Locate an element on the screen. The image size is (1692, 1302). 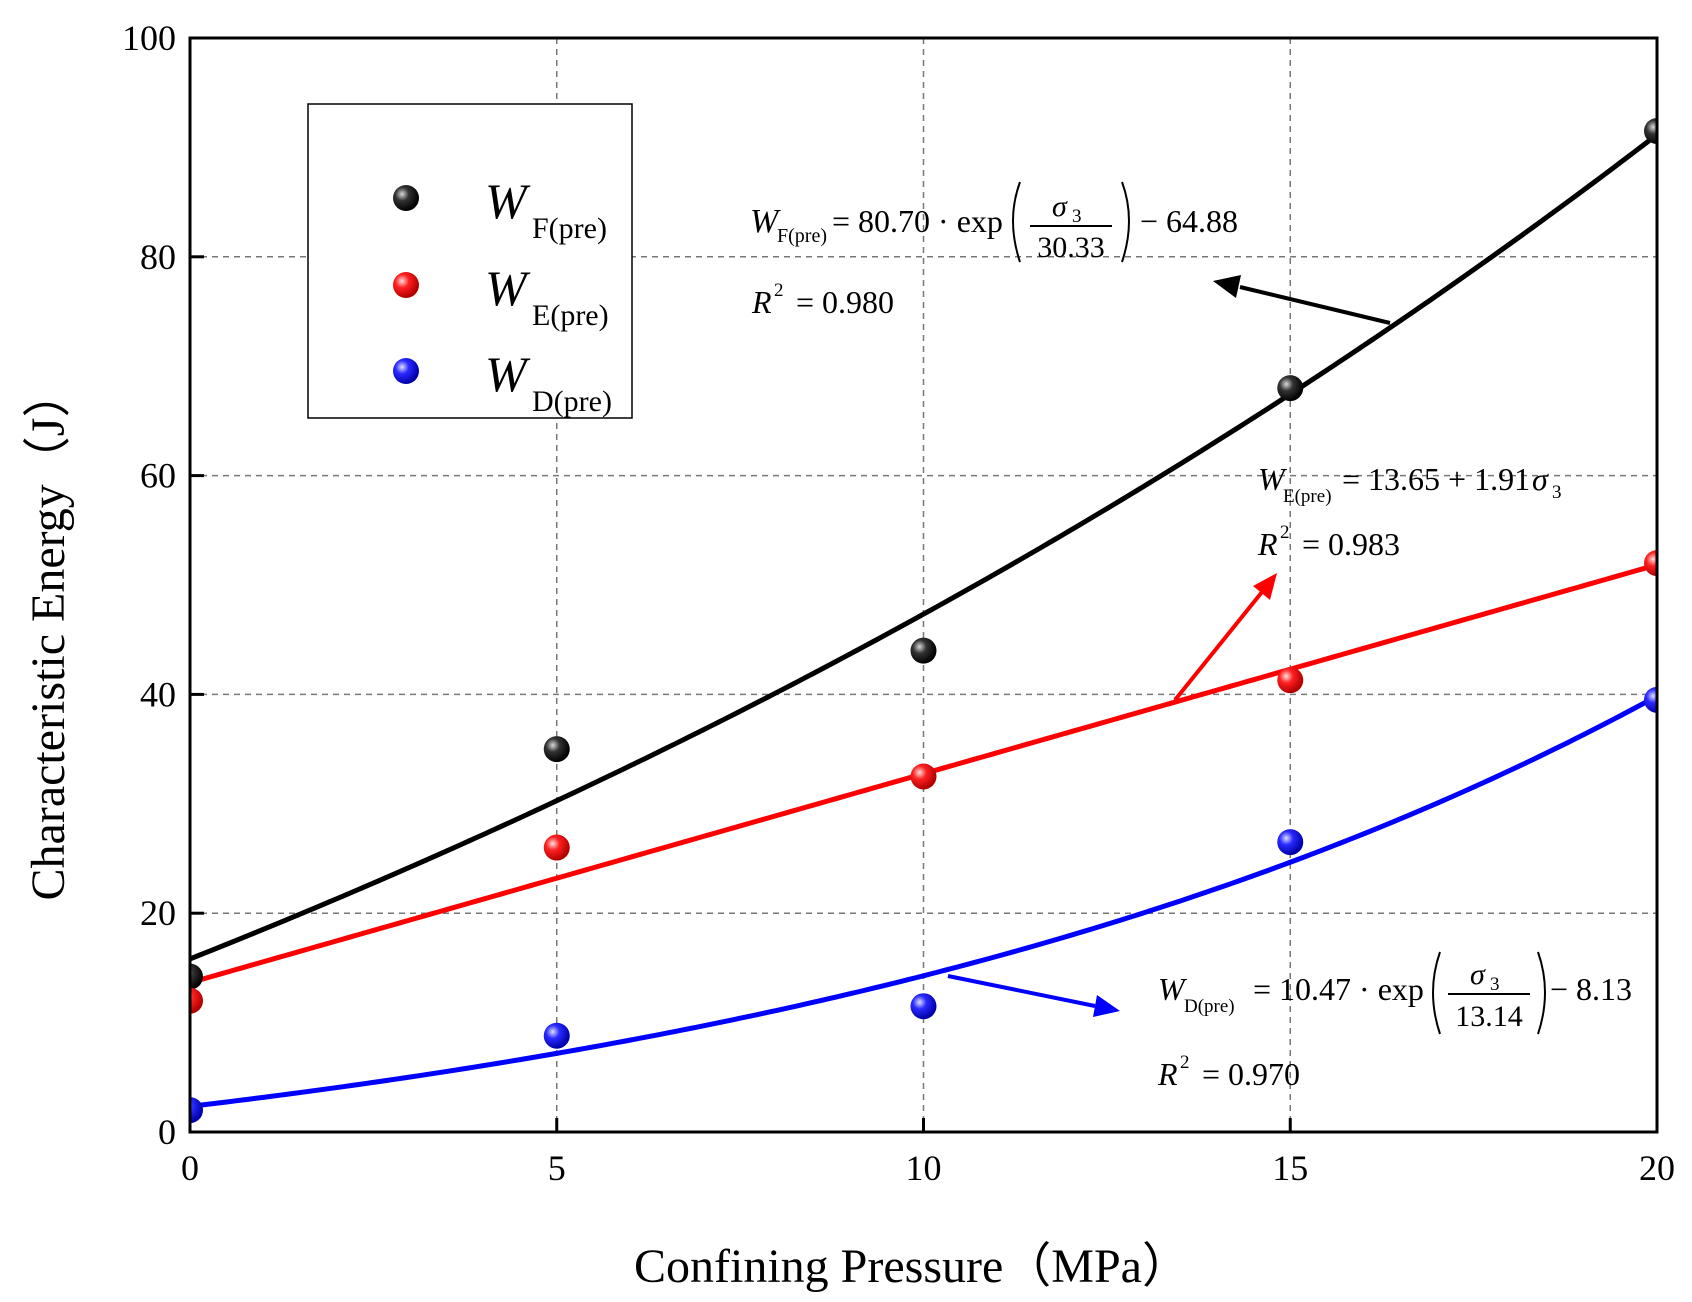
legend-sub-wf: F(pre) is located at coordinates (569, 228).